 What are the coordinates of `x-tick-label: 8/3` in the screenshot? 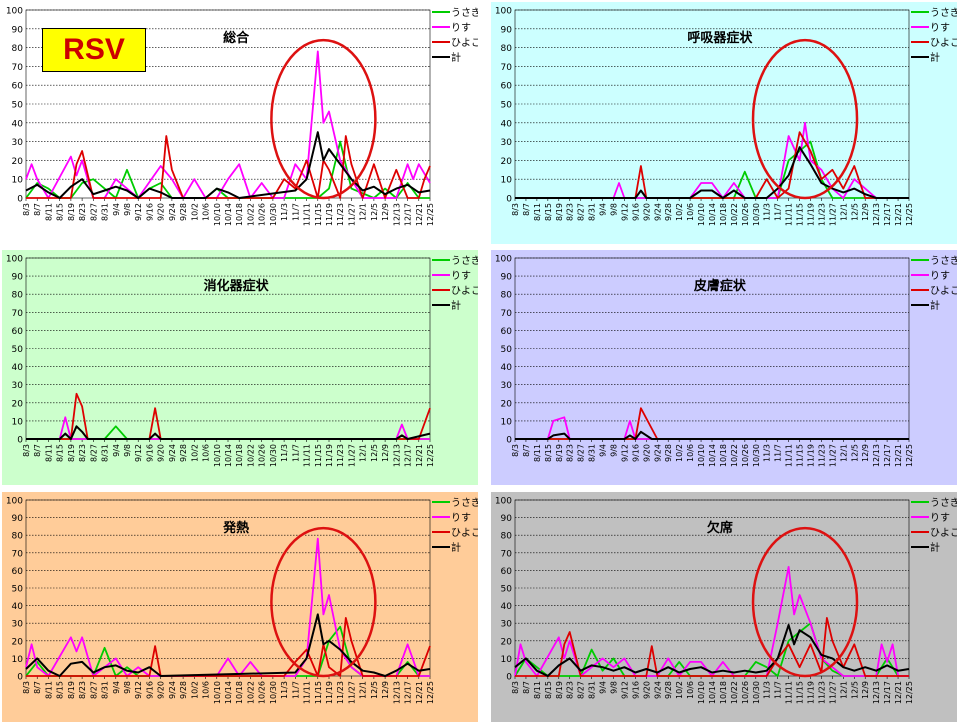 It's located at (26, 209).